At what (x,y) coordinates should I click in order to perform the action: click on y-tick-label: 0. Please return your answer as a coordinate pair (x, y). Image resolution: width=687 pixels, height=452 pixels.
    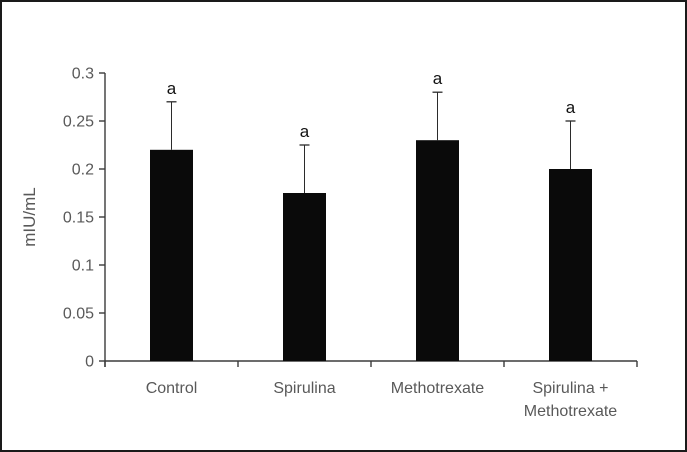
    Looking at the image, I should click on (89, 362).